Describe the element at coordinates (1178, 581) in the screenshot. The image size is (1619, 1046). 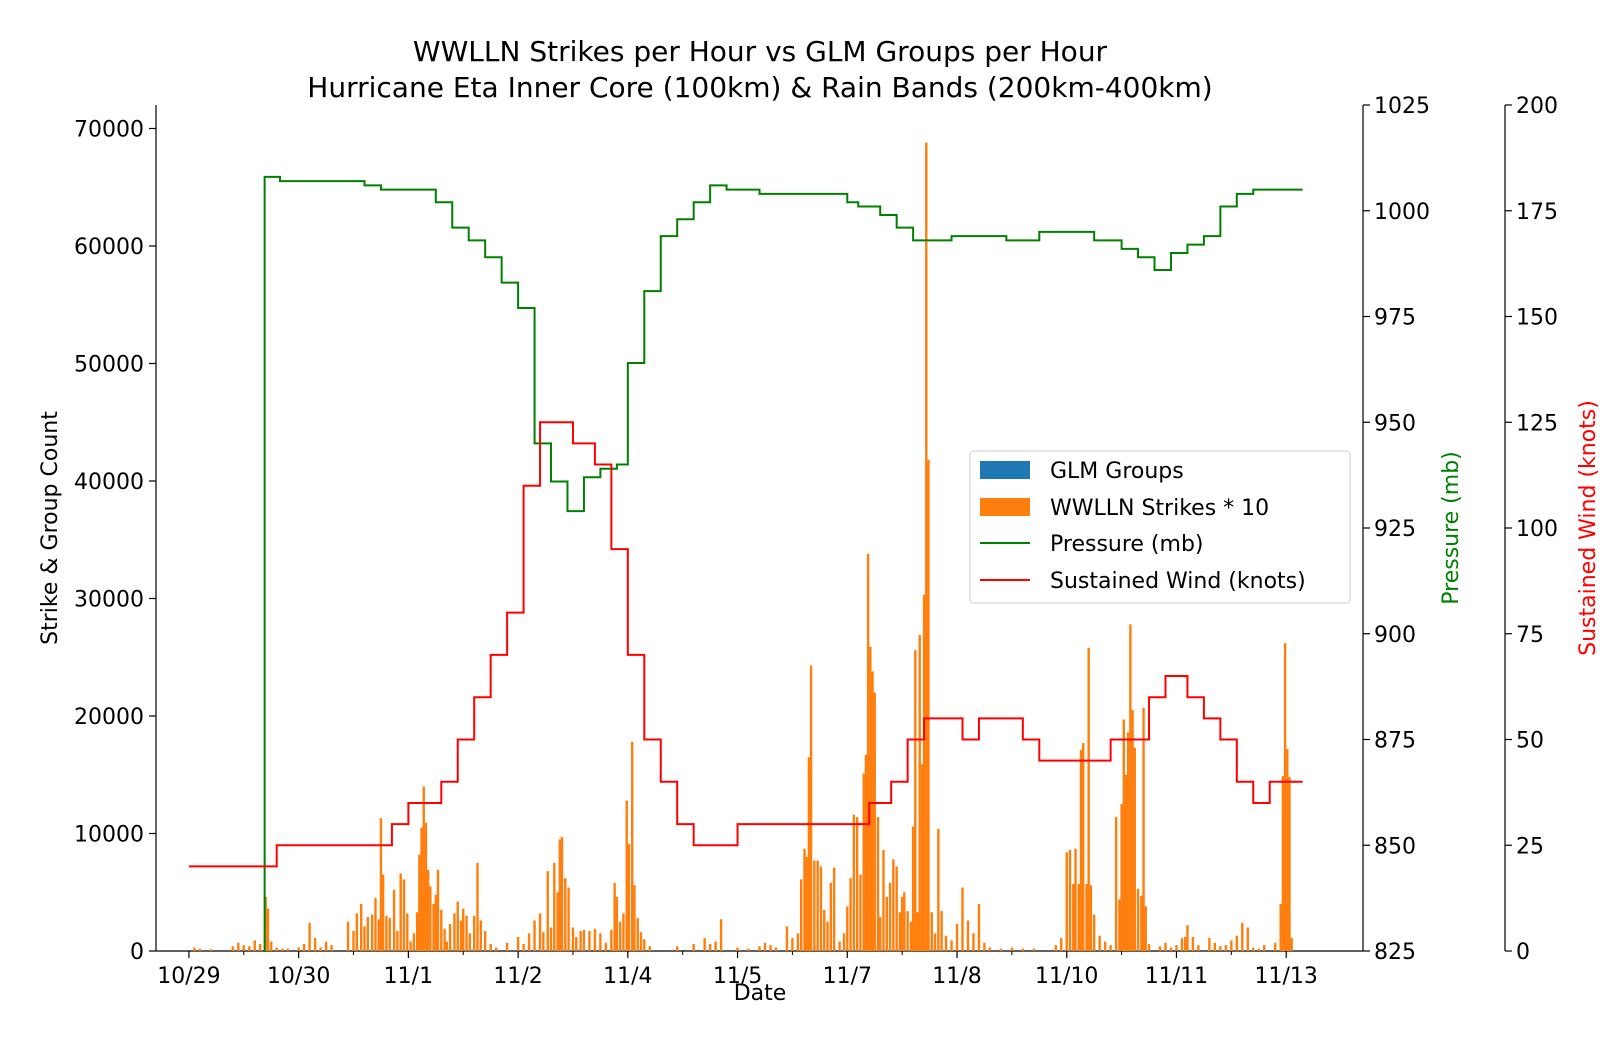
I see `legend-label-wind: Sustained Wind (knots)` at that location.